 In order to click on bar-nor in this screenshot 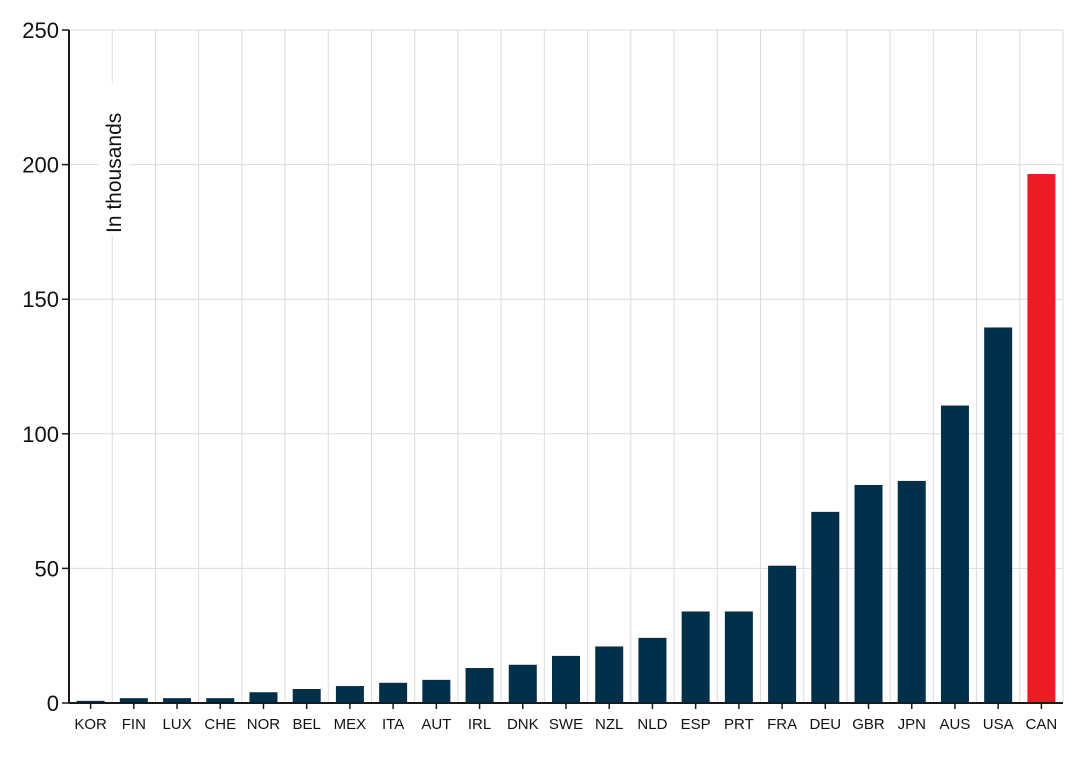, I will do `click(263, 697)`.